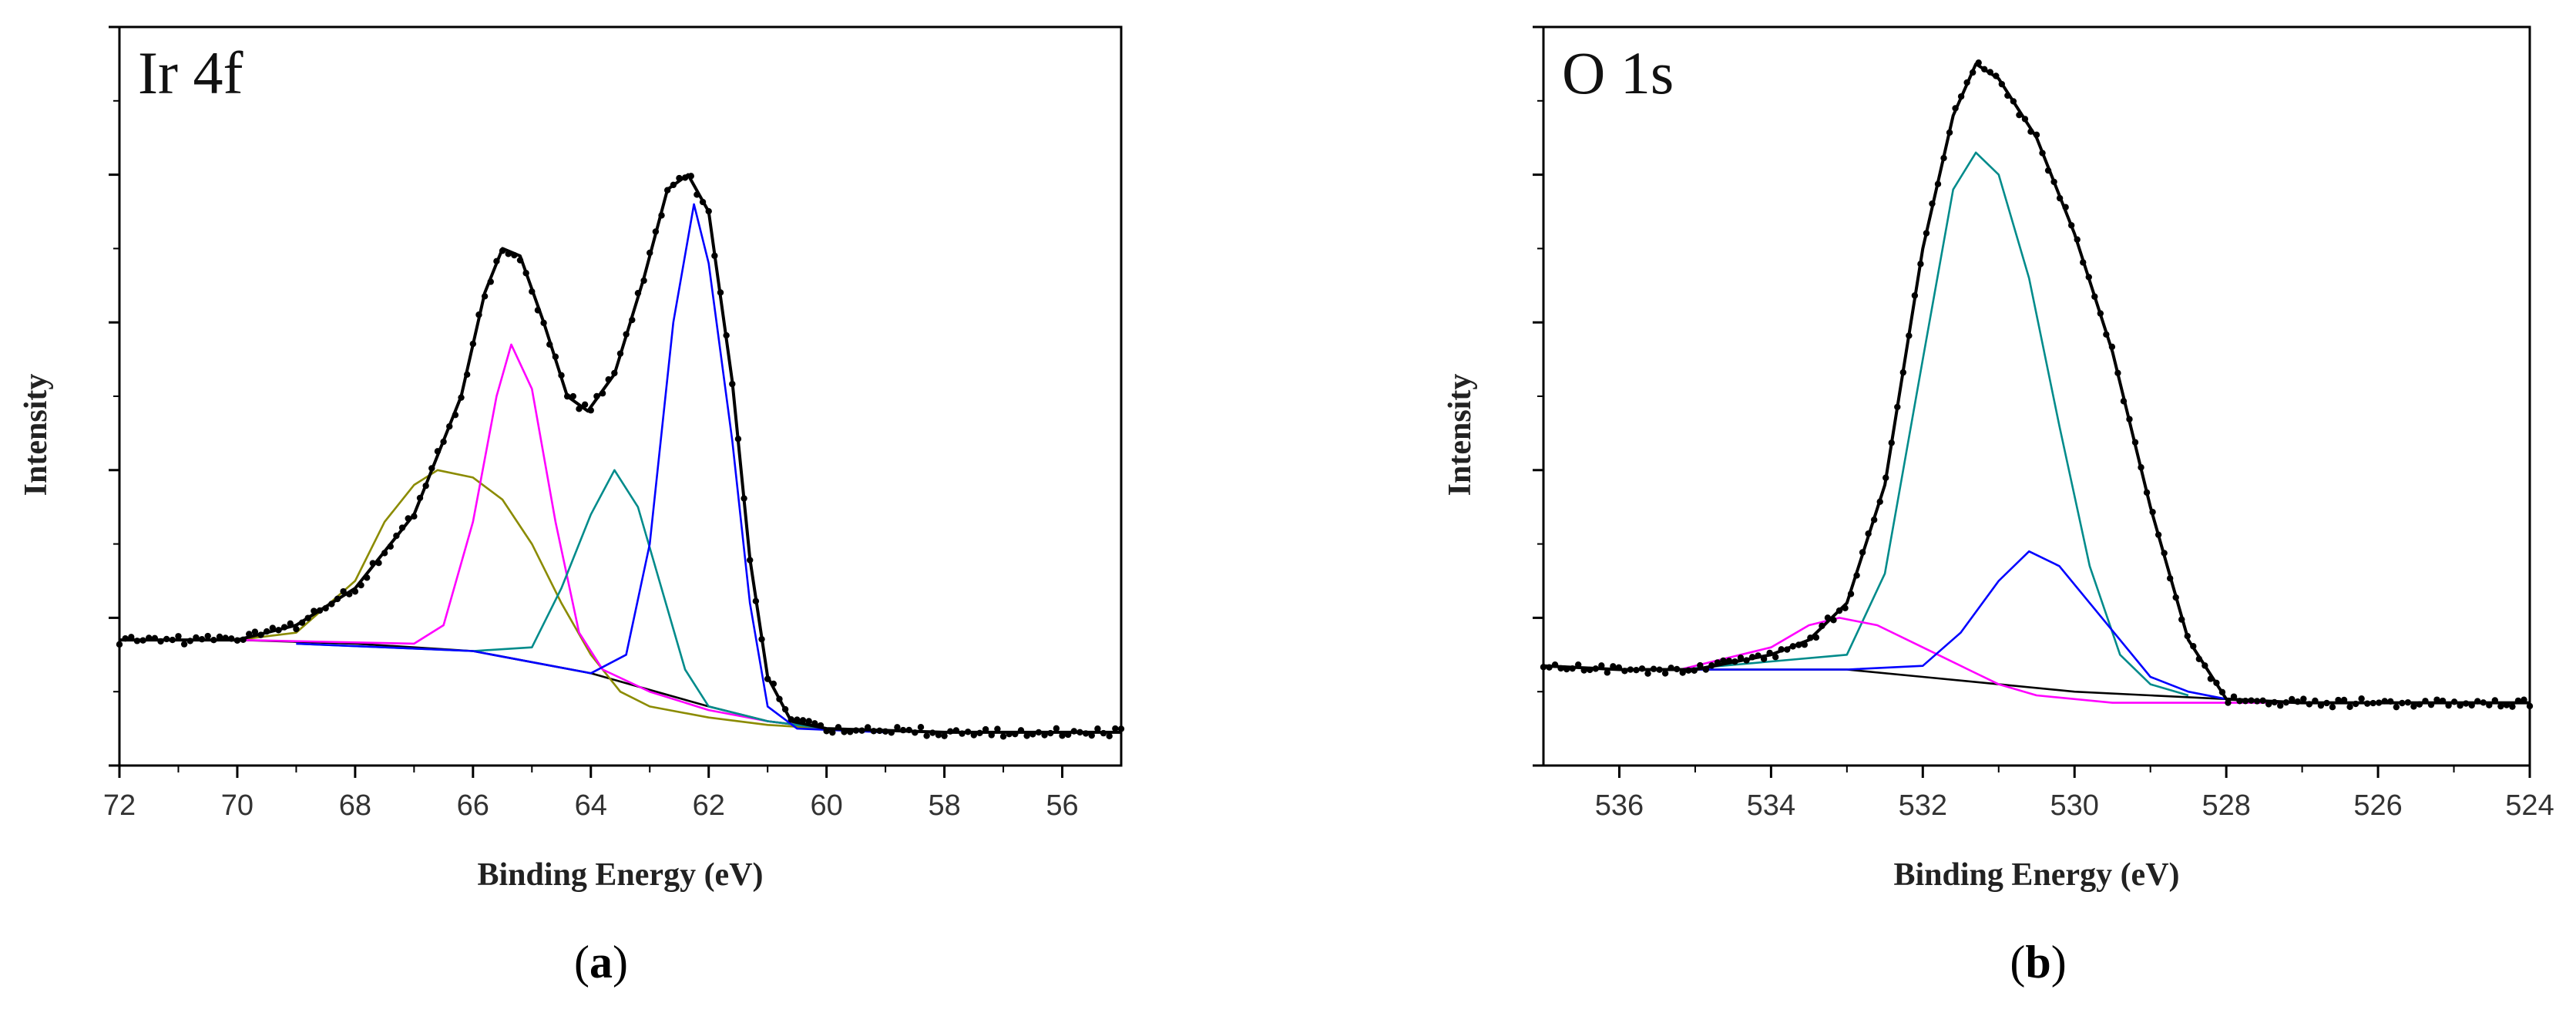 The height and width of the screenshot is (1013, 2576). What do you see at coordinates (237, 805) in the screenshot?
I see `x-tick-label: 70` at bounding box center [237, 805].